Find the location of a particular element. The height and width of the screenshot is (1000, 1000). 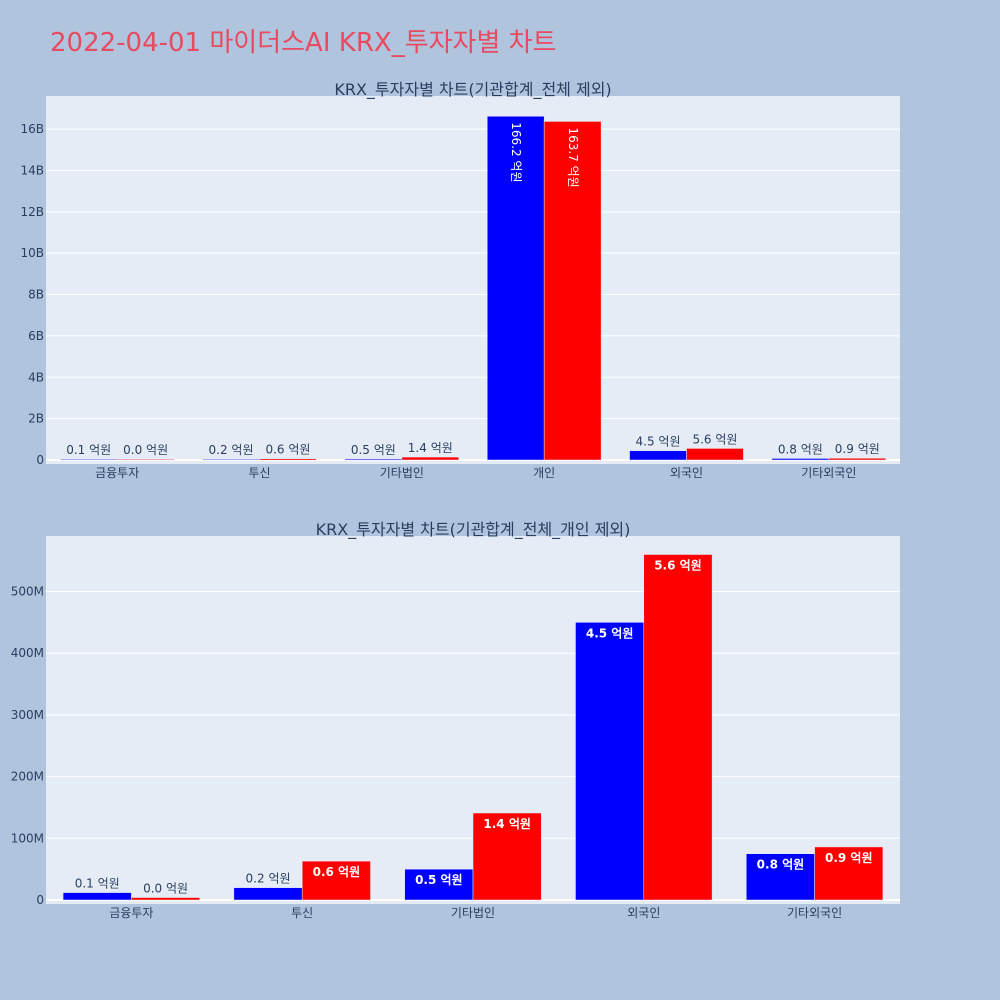

y-tick-label: 2B is located at coordinates (36, 419).